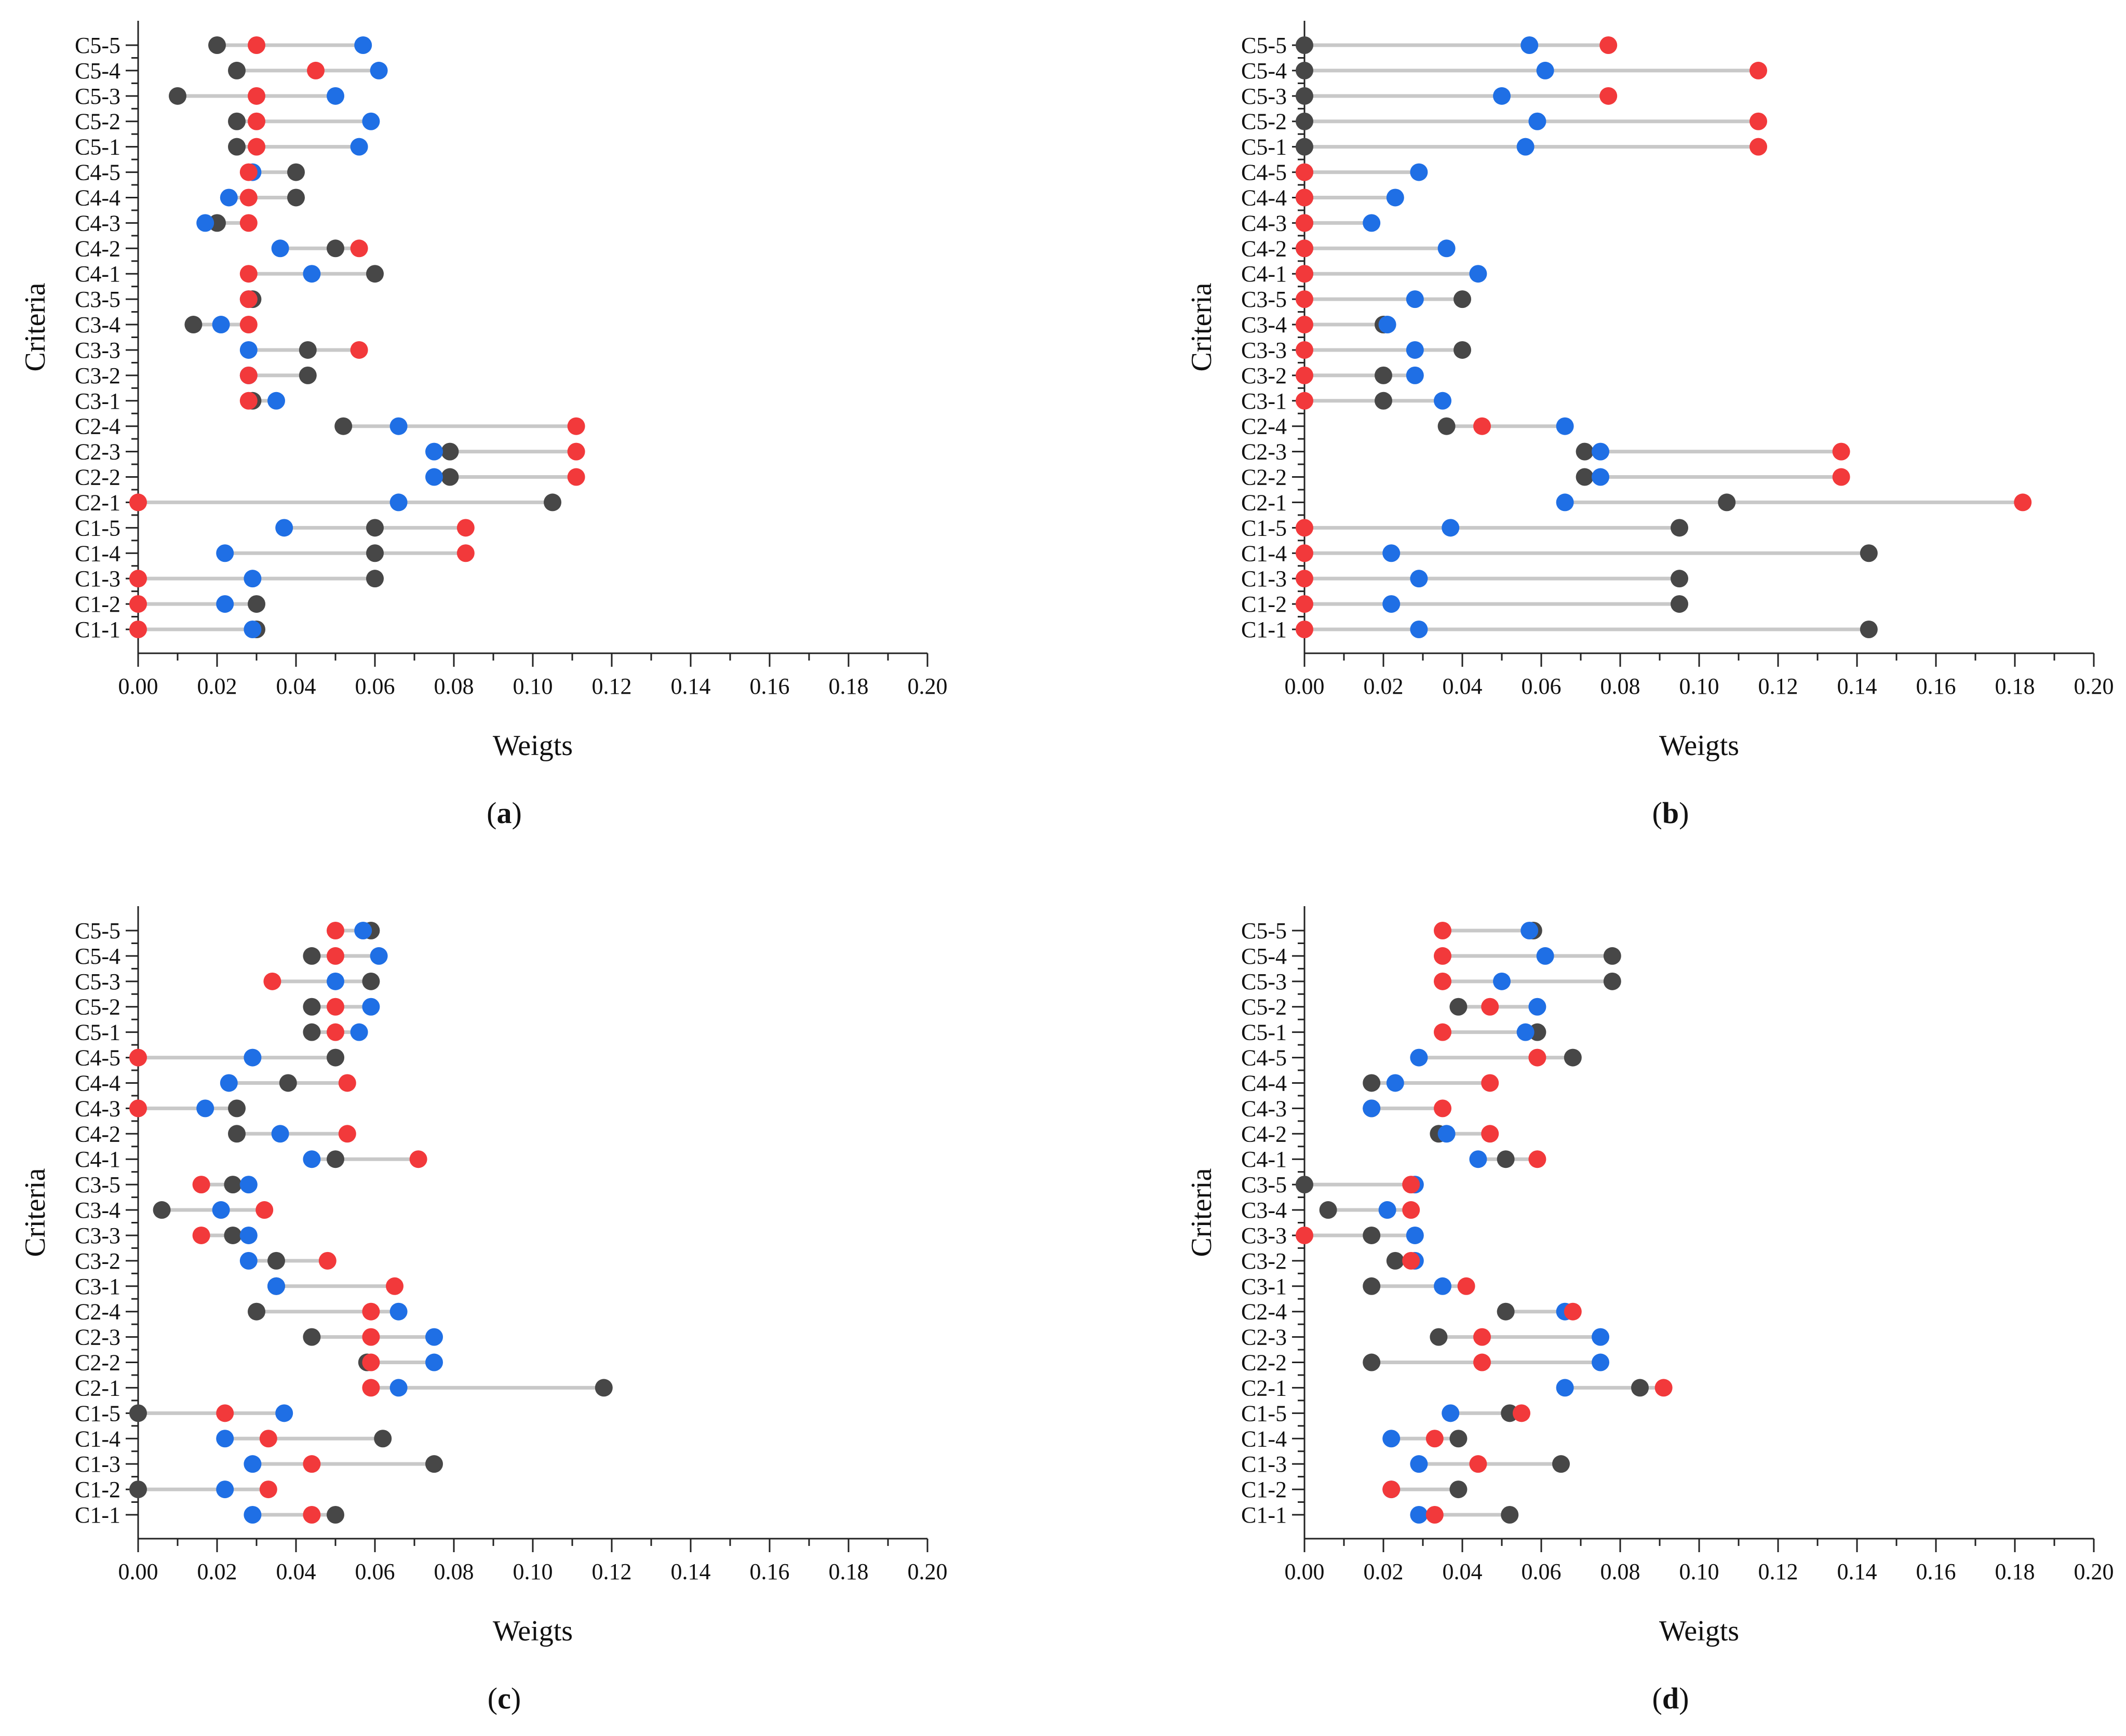  I want to click on x-axis-title: Weigts, so click(533, 746).